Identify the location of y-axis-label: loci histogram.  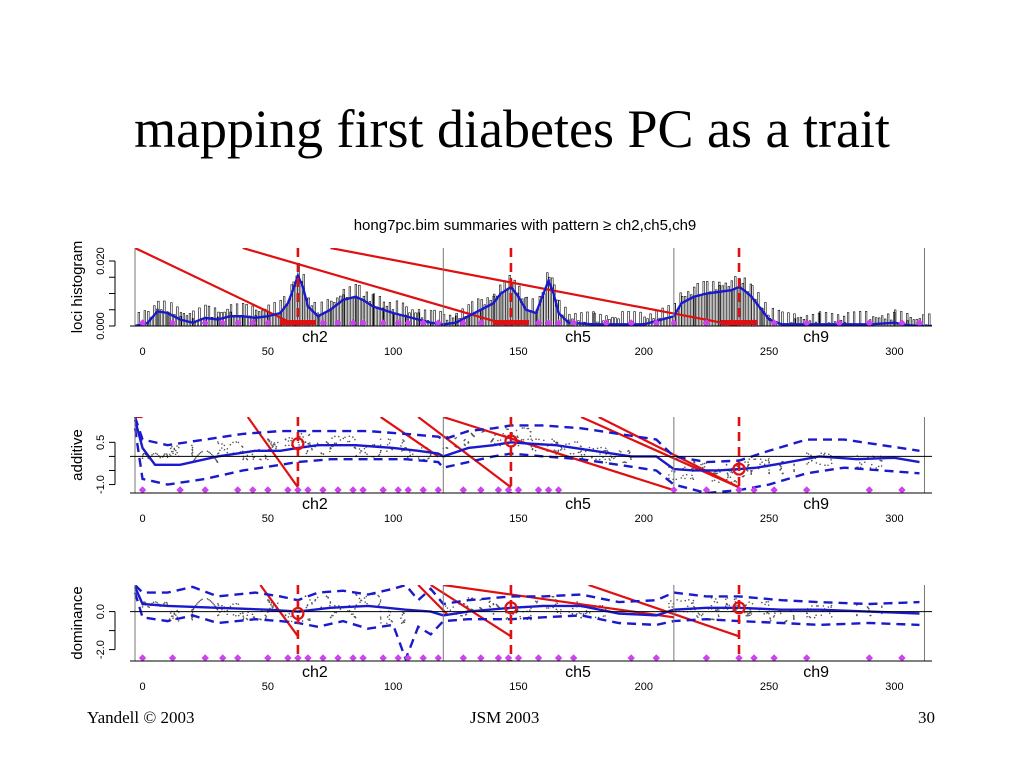
(77, 287).